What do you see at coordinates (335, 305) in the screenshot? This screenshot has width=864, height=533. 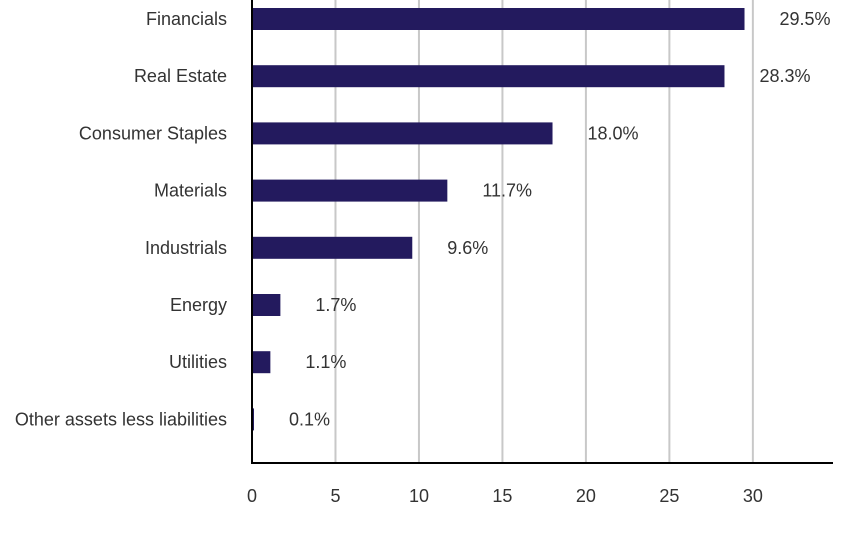 I see `value-label-5: 1.7%` at bounding box center [335, 305].